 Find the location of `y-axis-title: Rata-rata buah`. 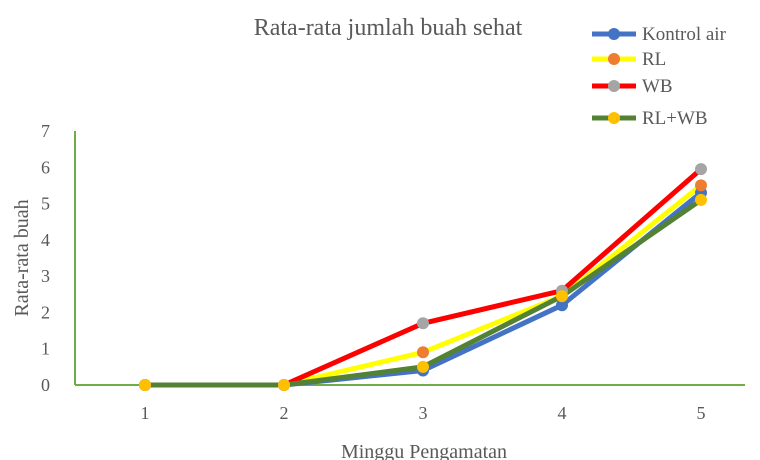

y-axis-title: Rata-rata buah is located at coordinates (22, 257).